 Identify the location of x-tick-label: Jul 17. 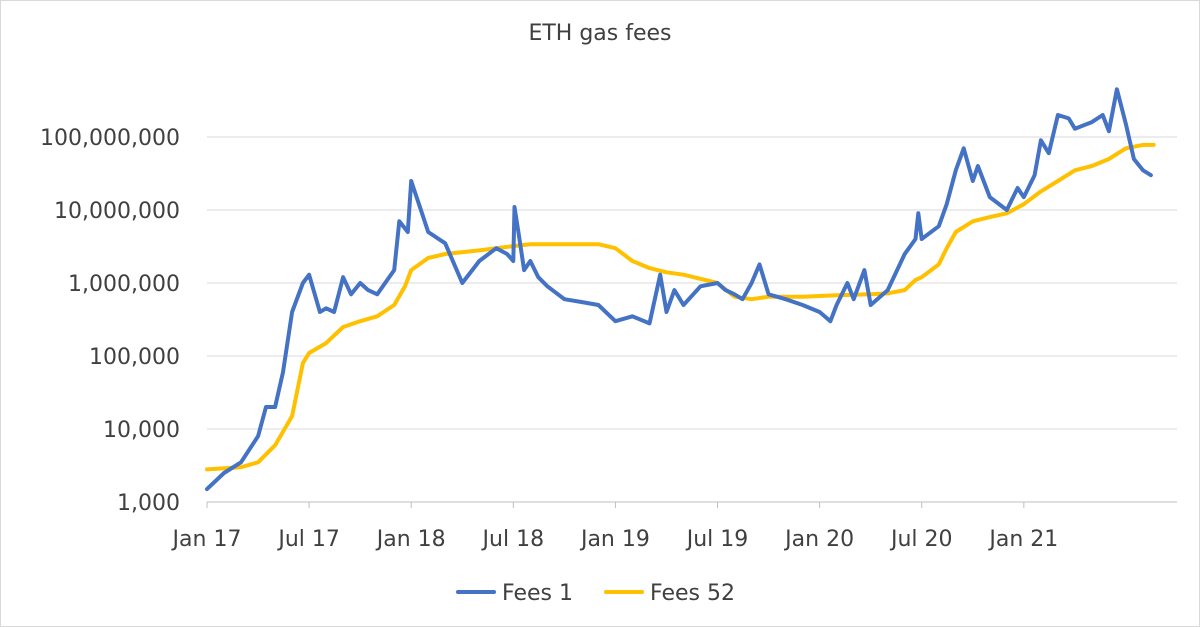
(308, 539).